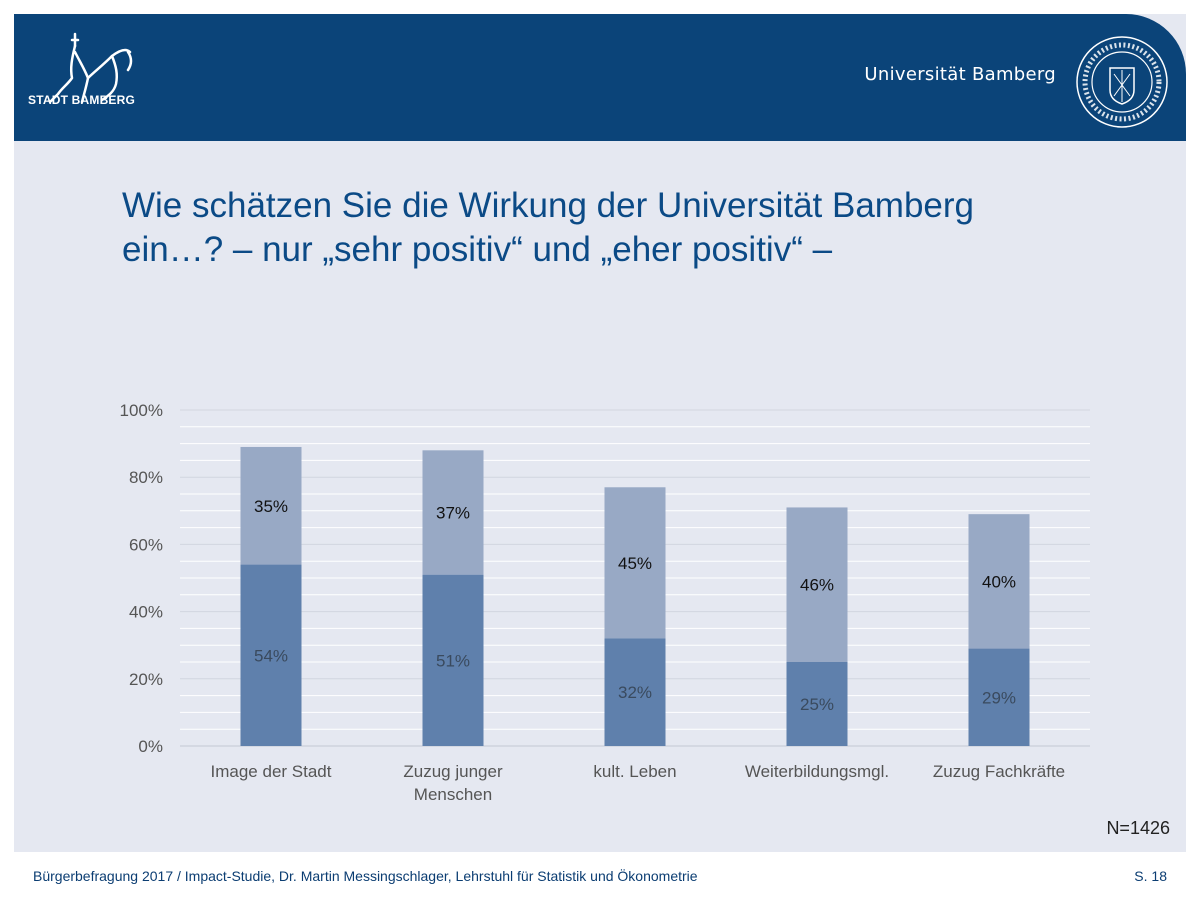 Image resolution: width=1200 pixels, height=900 pixels. I want to click on x-category-label: Weiterbildungsmgl., so click(817, 771).